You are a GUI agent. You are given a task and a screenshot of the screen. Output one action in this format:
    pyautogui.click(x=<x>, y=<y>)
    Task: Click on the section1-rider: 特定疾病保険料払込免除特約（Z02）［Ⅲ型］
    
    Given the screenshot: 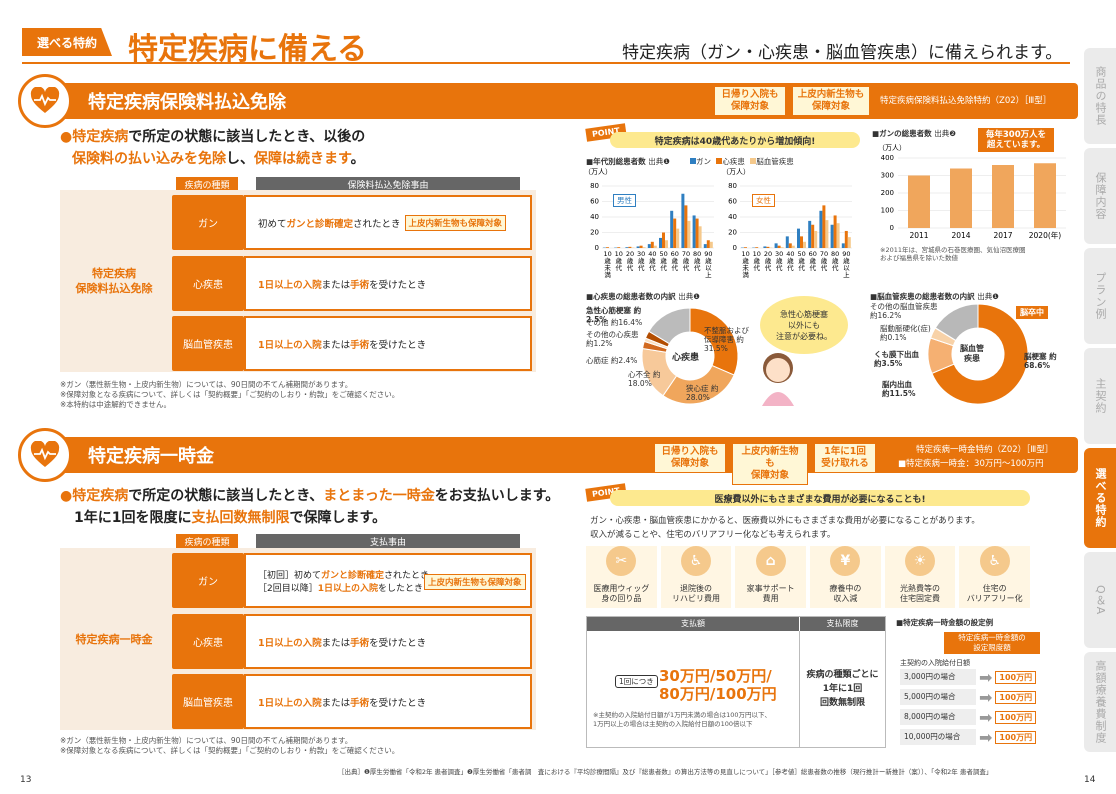 What is the action you would take?
    pyautogui.click(x=966, y=101)
    